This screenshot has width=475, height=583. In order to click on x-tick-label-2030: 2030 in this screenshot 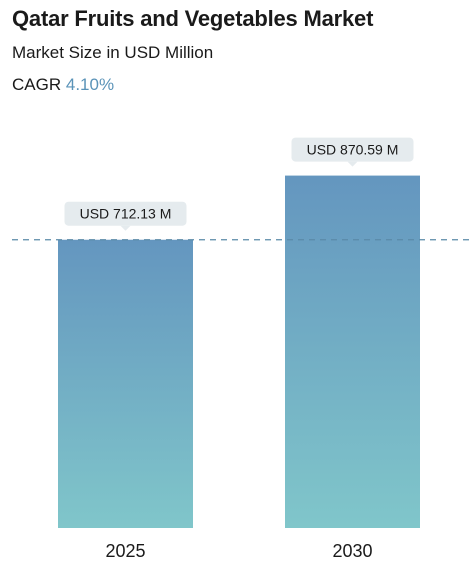, I will do `click(352, 551)`.